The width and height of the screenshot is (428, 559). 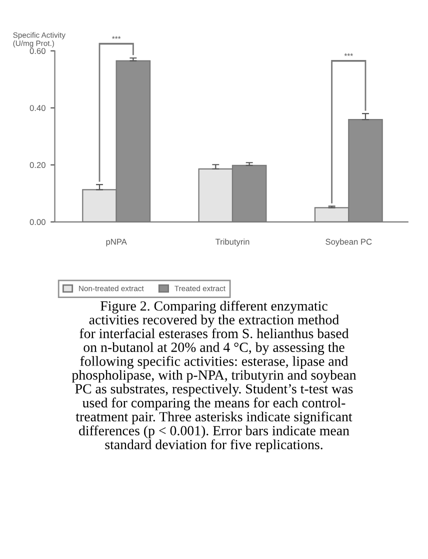 I want to click on x-tick-label: pNPA, so click(x=116, y=242).